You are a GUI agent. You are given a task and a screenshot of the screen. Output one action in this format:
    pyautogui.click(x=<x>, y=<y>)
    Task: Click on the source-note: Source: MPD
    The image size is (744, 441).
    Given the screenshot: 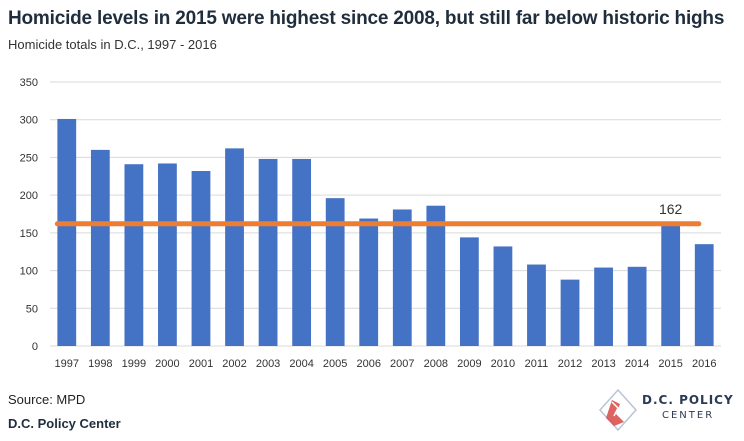 What is the action you would take?
    pyautogui.click(x=47, y=399)
    